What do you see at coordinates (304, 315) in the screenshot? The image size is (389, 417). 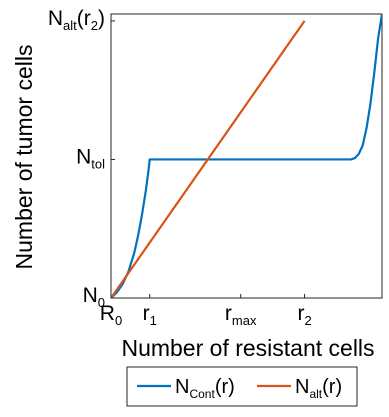 I see `x-tick-label-3: r2` at bounding box center [304, 315].